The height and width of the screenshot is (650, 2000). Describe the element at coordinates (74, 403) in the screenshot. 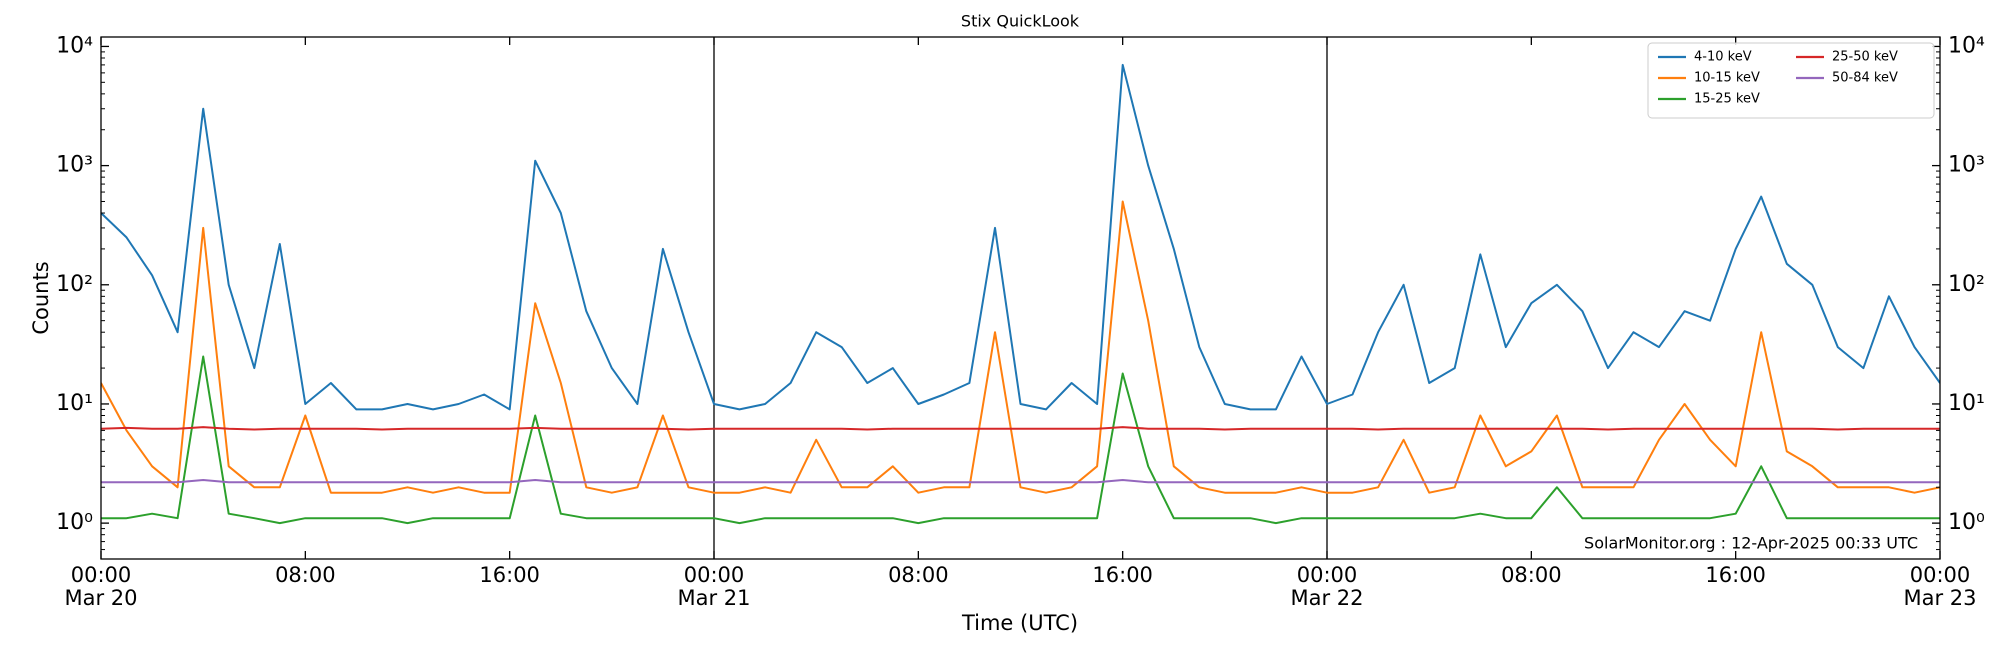

I see `y-tick-label: 10¹` at that location.